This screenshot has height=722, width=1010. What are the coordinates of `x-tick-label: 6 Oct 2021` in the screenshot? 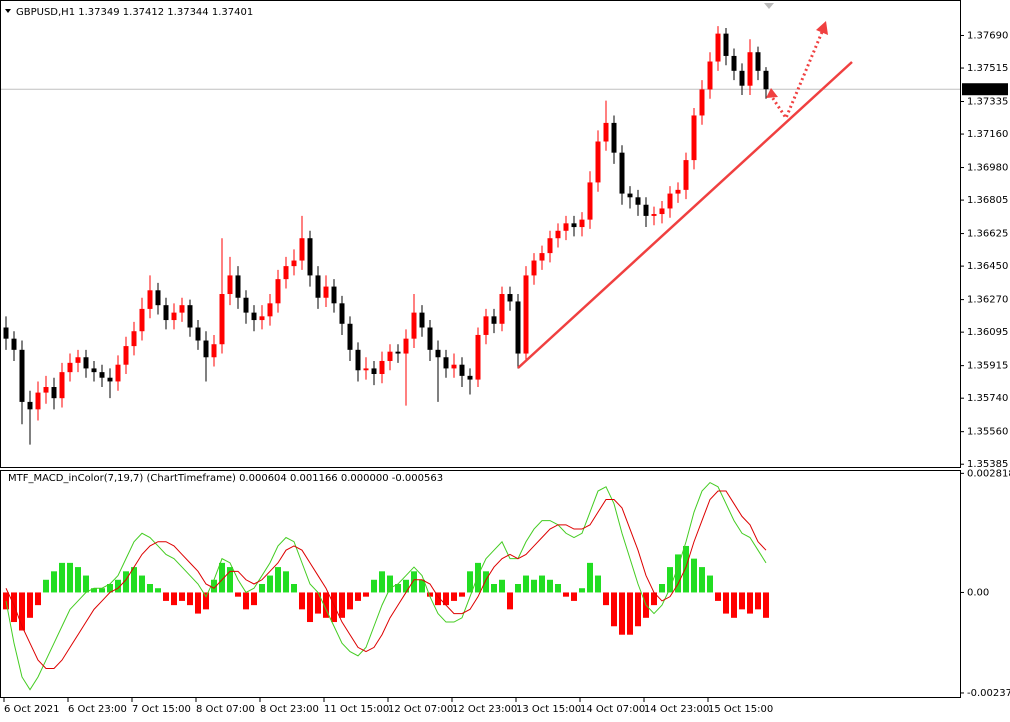 It's located at (31, 709).